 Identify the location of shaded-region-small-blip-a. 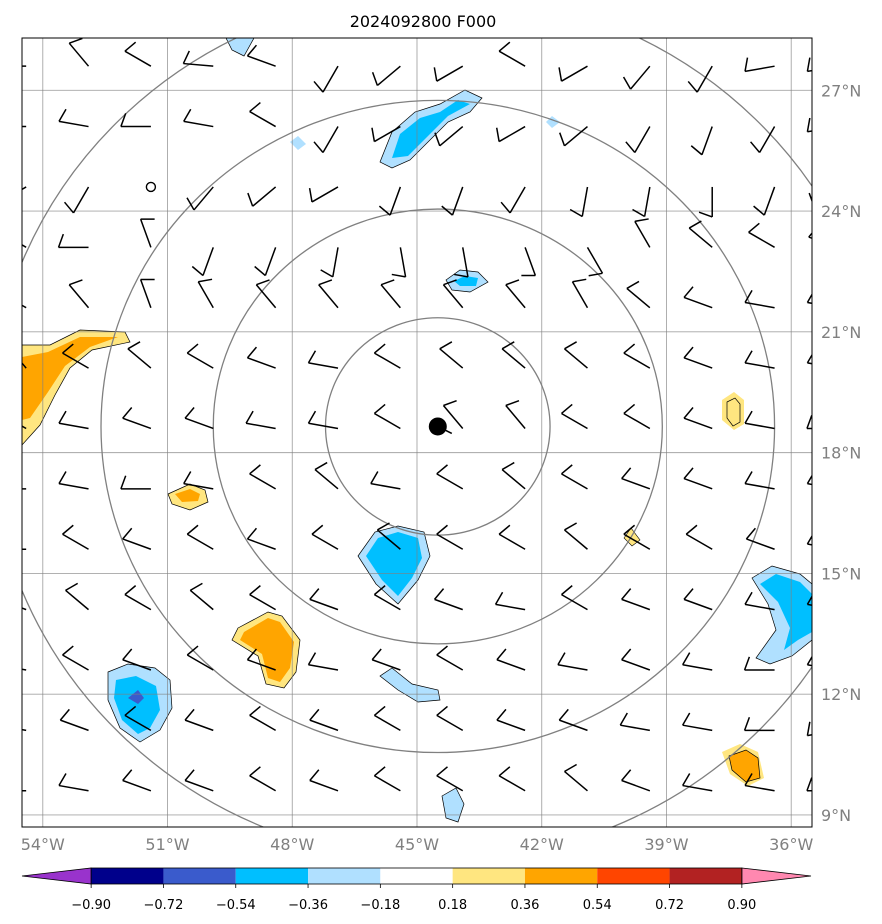
(298, 143).